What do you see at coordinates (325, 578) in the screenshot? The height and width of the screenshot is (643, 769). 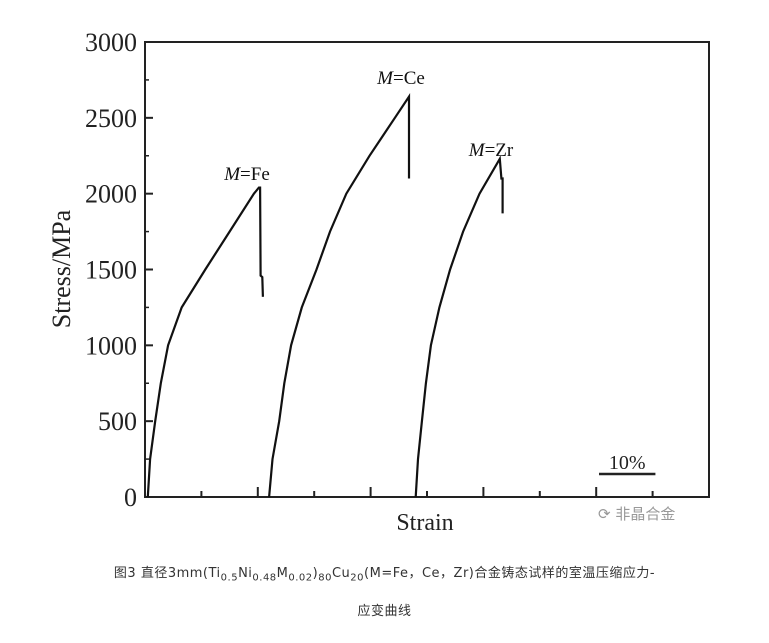 I see `caption-segment: 80` at bounding box center [325, 578].